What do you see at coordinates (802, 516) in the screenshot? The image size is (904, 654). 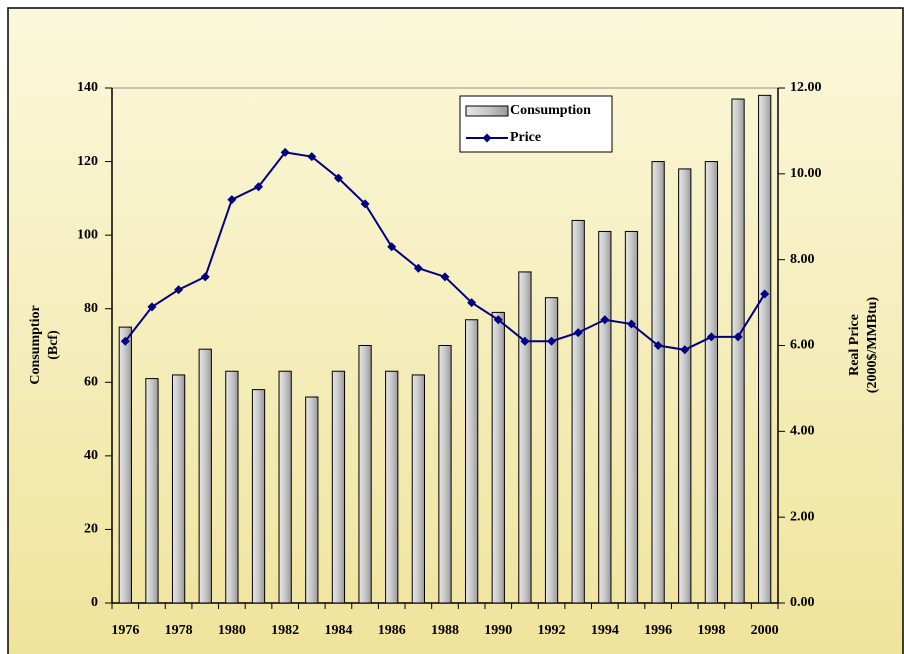 I see `y2-tick-label: 2.00` at bounding box center [802, 516].